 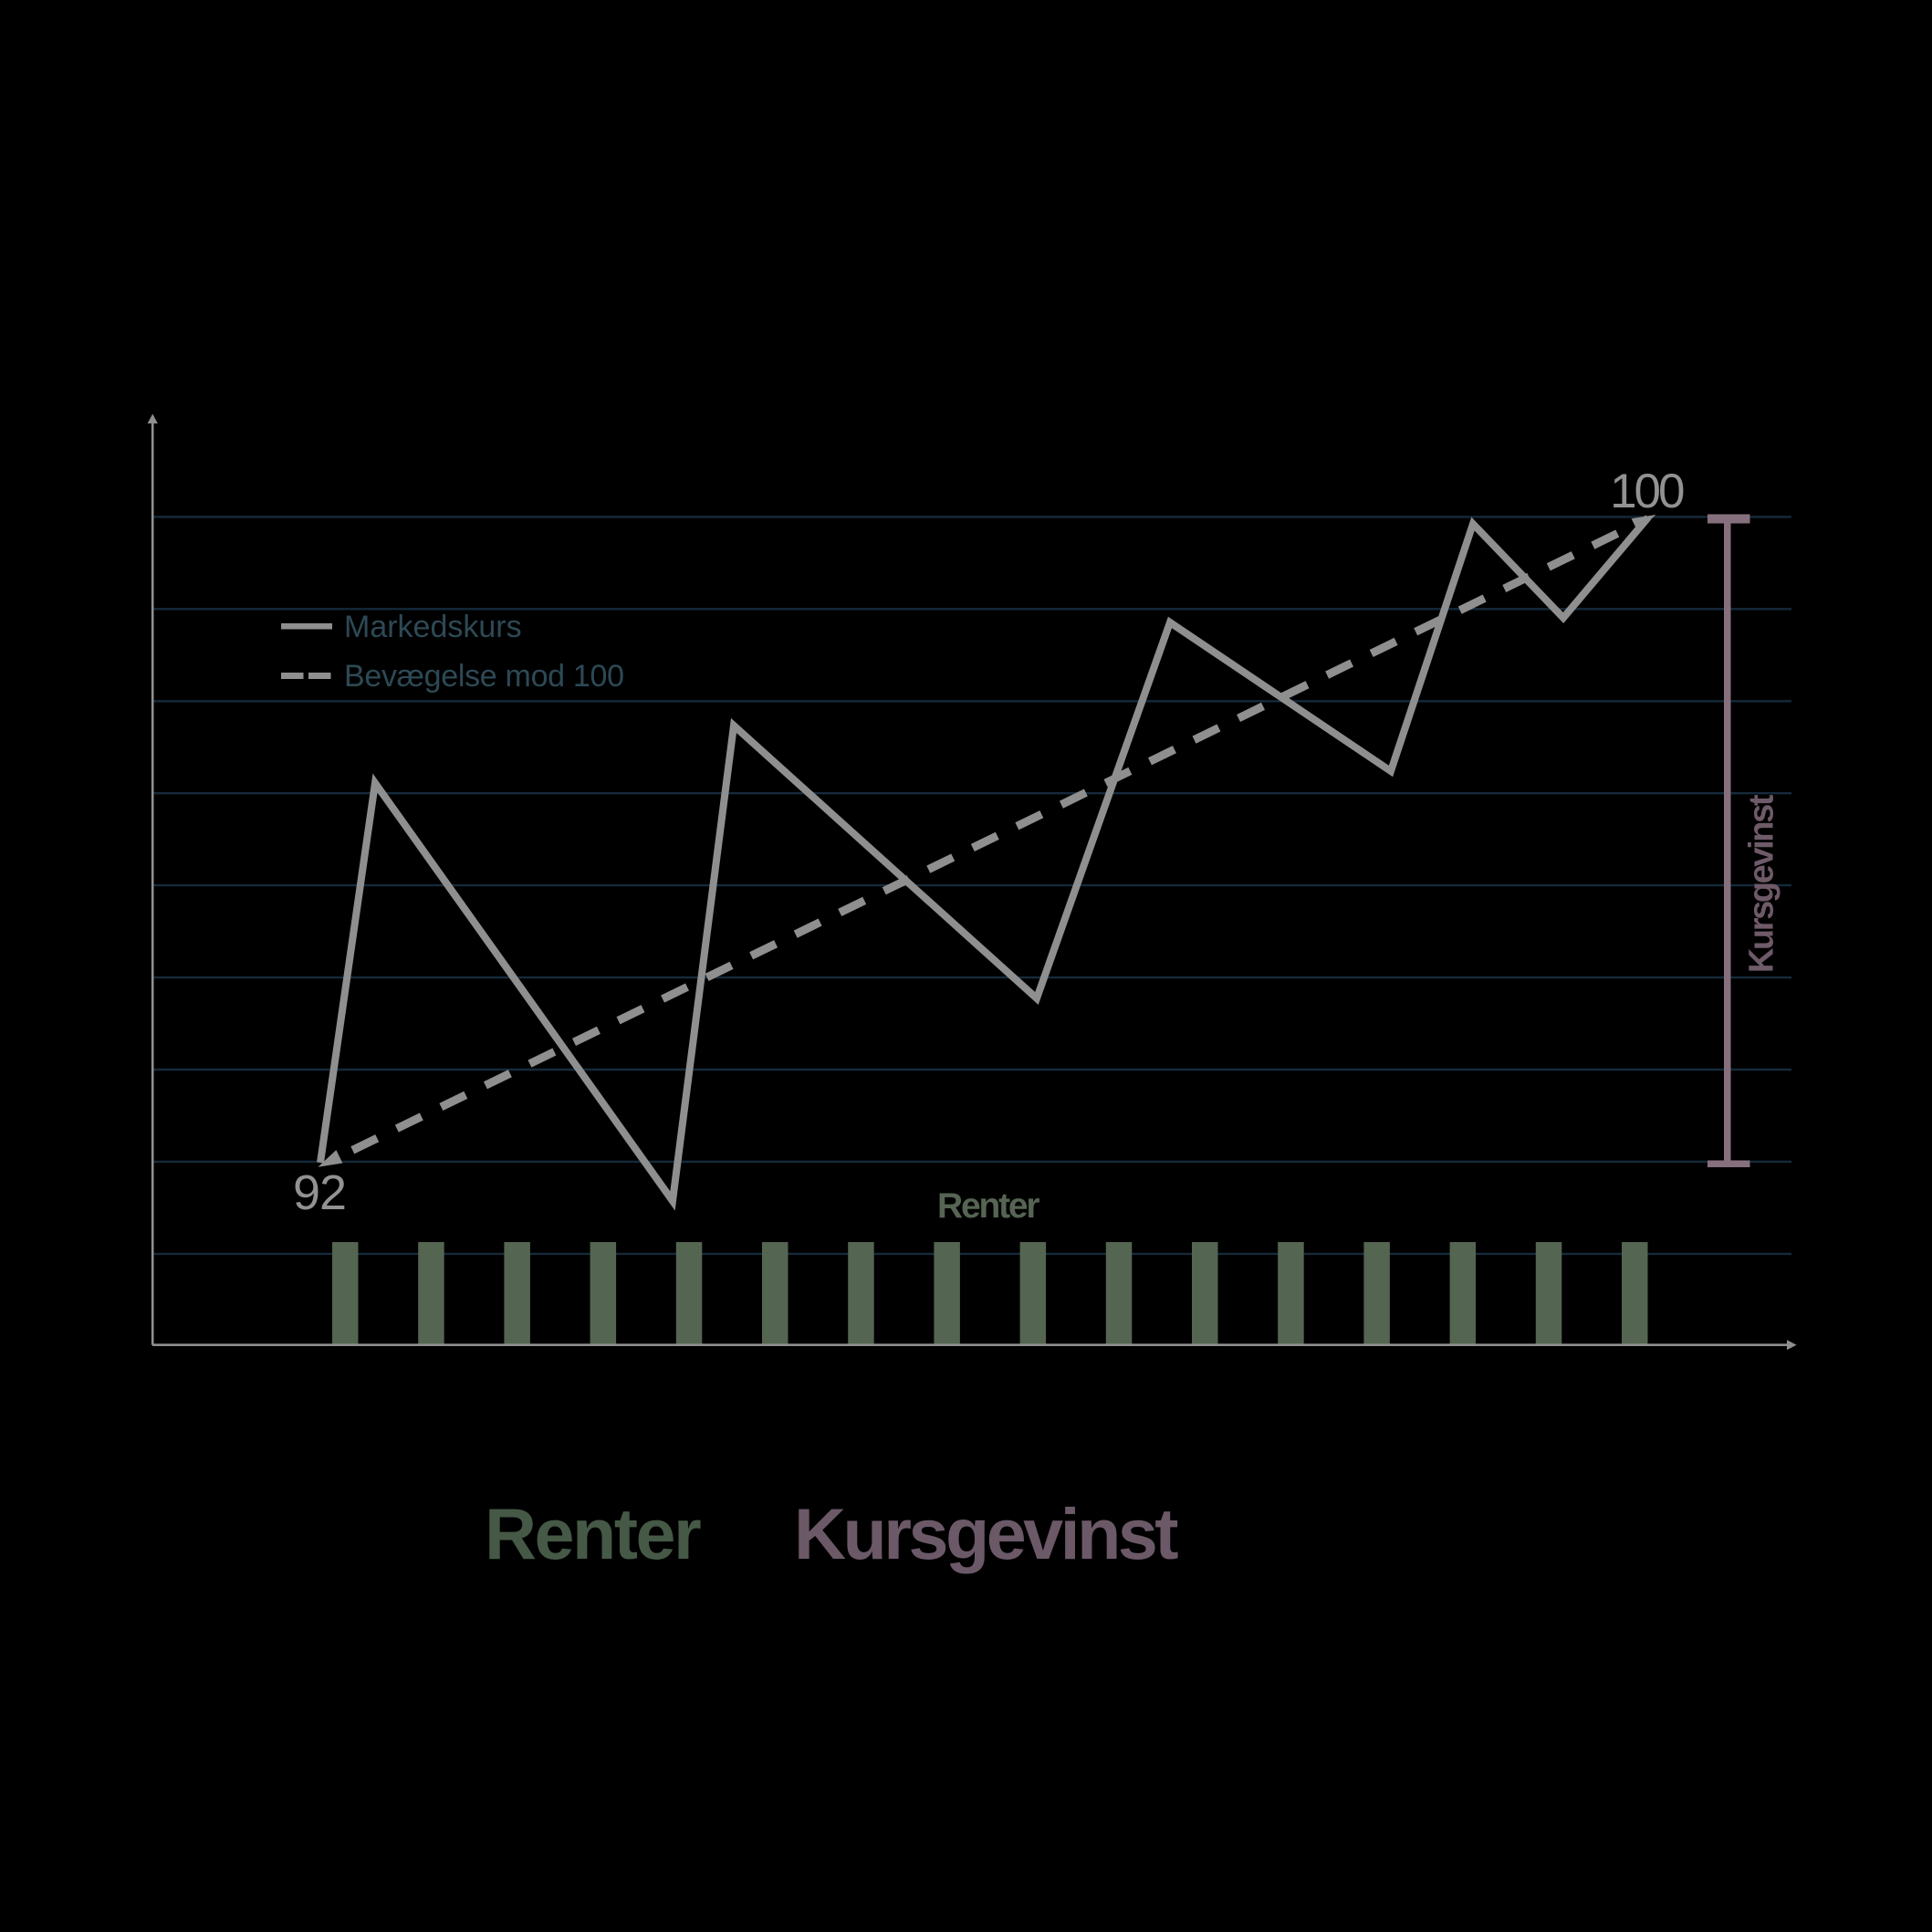 I want to click on svg-text: Markedskurs, so click(x=433, y=627).